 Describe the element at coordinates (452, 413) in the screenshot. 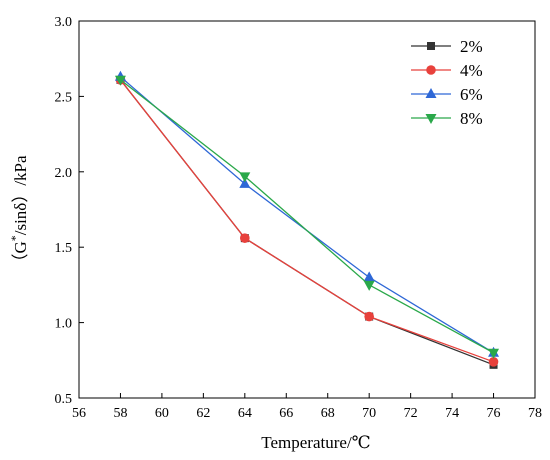

I see `x-tick-label: 74` at that location.